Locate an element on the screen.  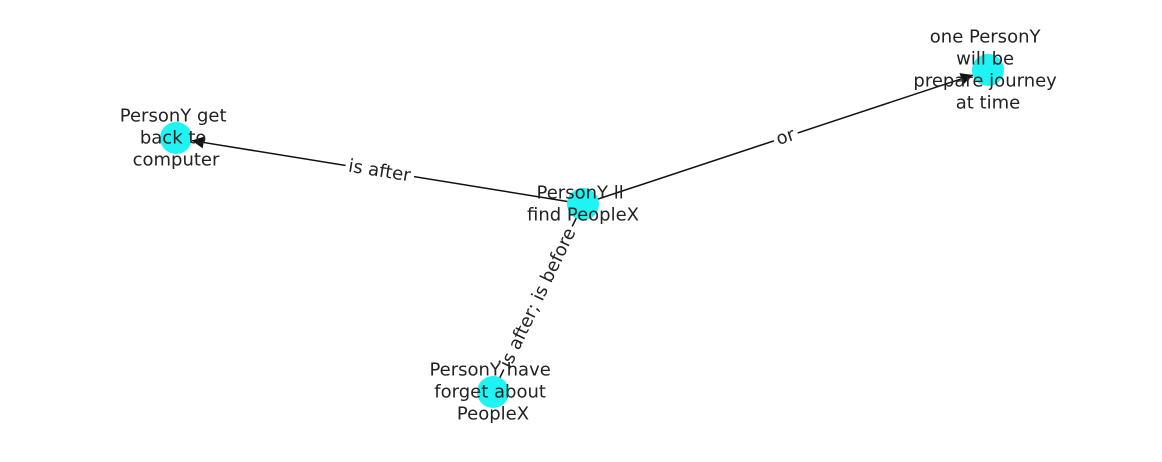
node-center is located at coordinates (583, 204).